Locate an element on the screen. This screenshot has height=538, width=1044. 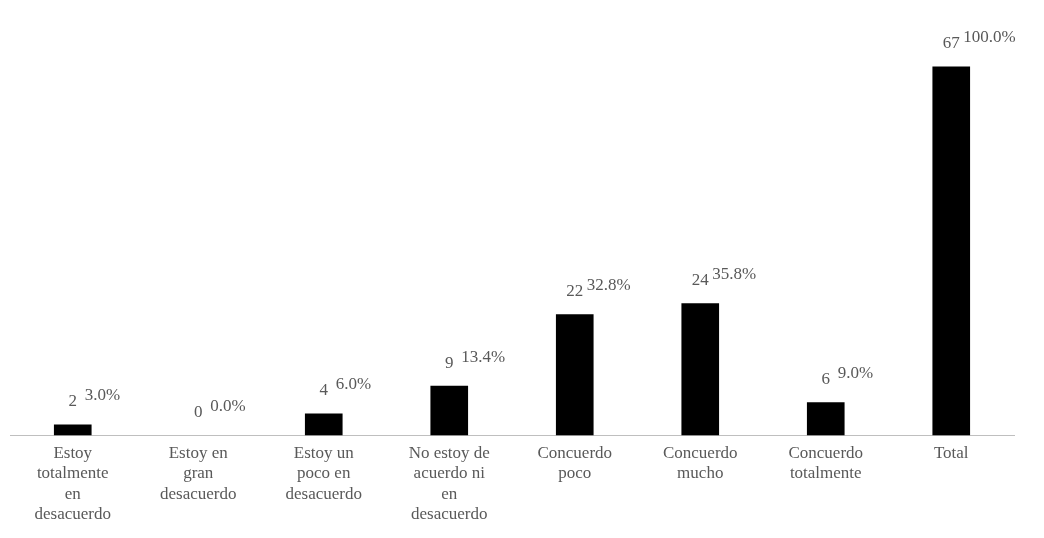
annotation: 3.0% is located at coordinates (102, 395).